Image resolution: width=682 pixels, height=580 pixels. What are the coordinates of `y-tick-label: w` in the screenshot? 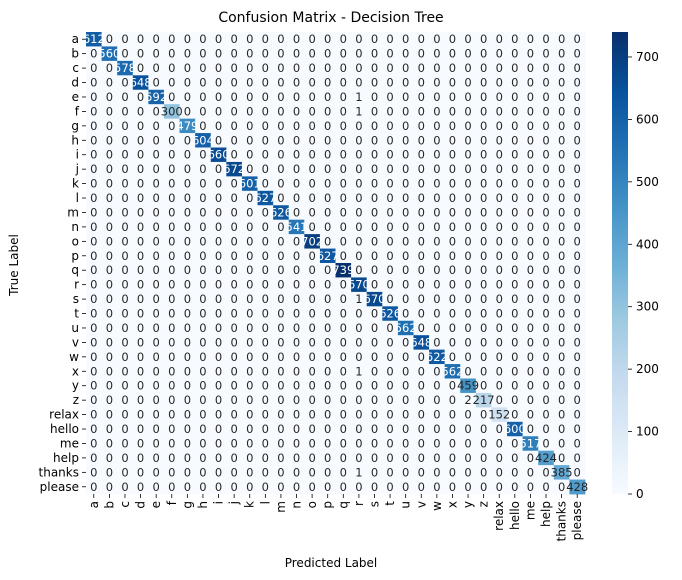 It's located at (74, 357).